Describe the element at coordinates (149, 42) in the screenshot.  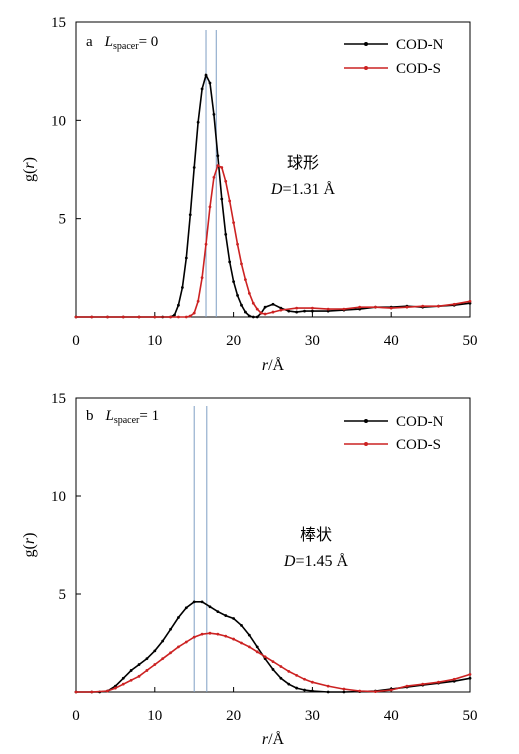
I see `annotation-value: = 0` at that location.